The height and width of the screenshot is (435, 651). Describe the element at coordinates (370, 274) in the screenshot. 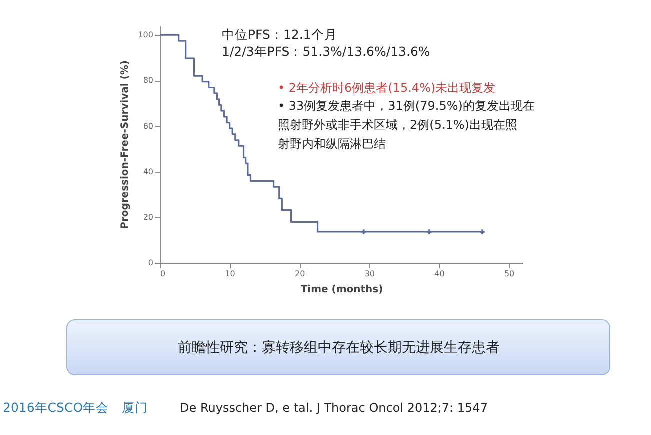

I see `x-tick-label: 30` at that location.